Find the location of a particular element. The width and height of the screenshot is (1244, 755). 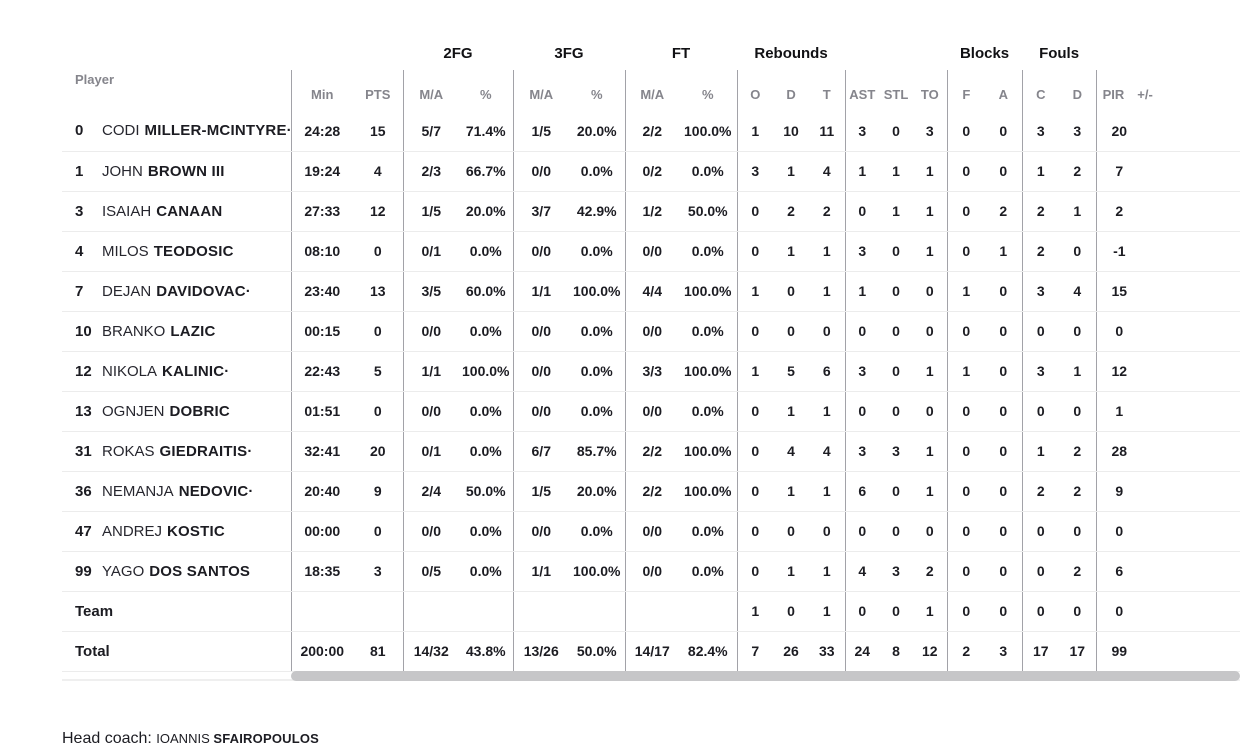

player-cell: 31 ROKAS GIEDRAITIS· is located at coordinates (176, 451).